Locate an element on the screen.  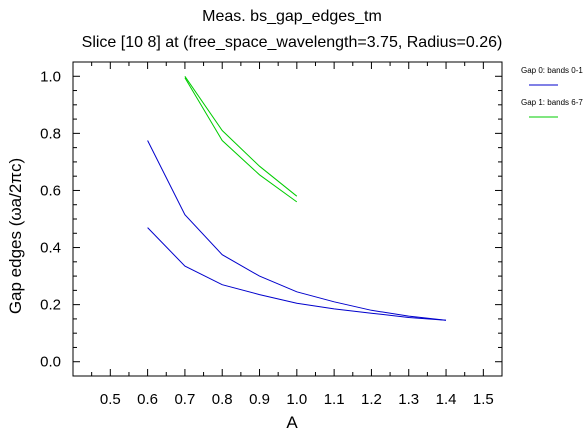
x-tick-label-6: 1.1 is located at coordinates (334, 399).